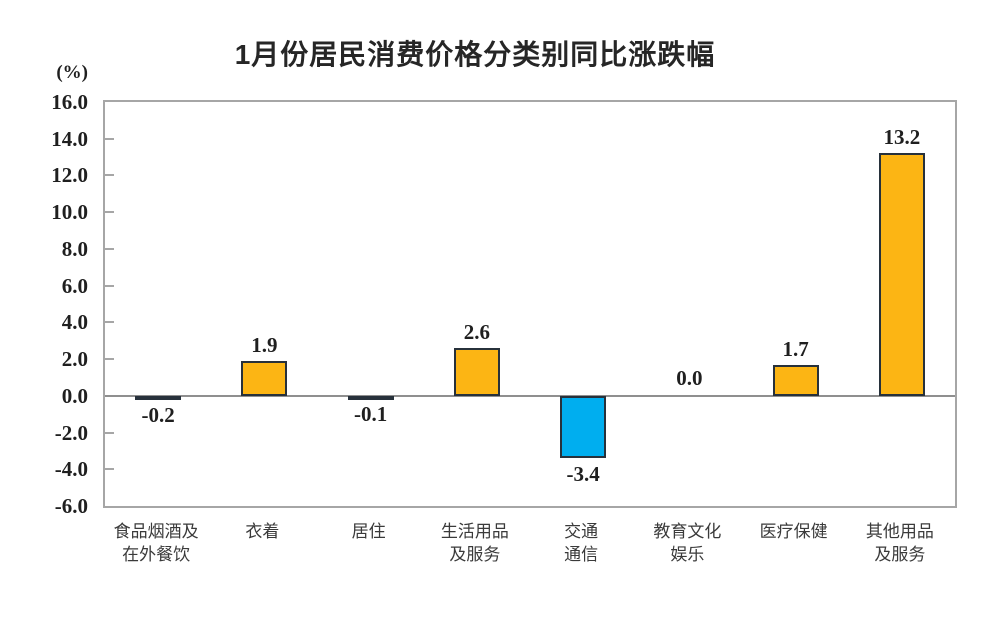 This screenshot has height=618, width=1000. What do you see at coordinates (583, 474) in the screenshot?
I see `bar-value-label: -3.4` at bounding box center [583, 474].